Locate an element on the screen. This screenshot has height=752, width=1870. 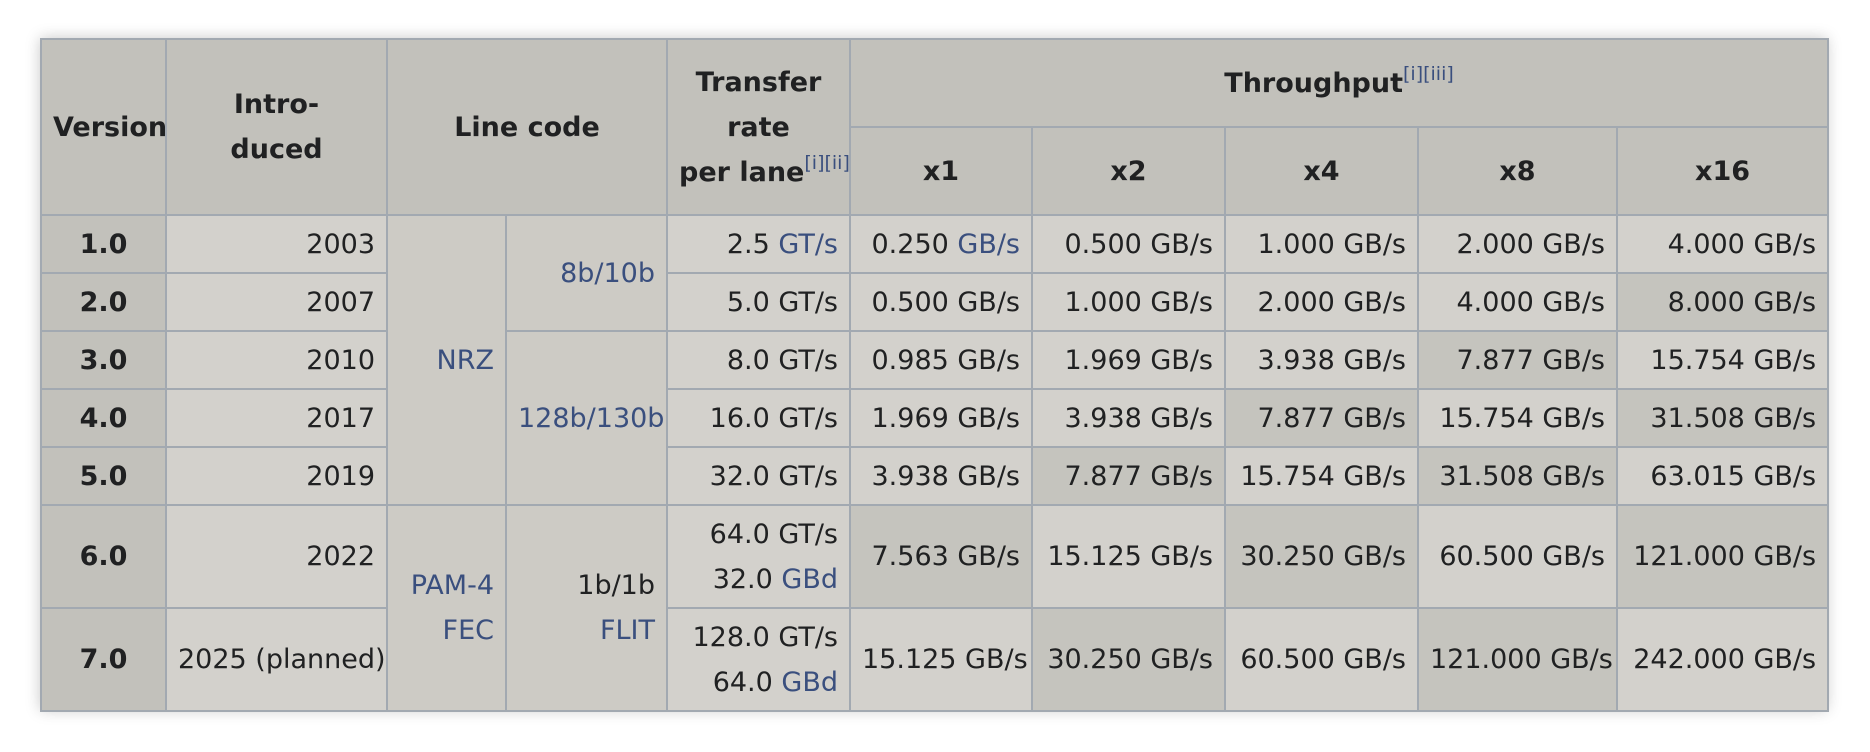
throughput-x8-cell: 31.508 GB/s is located at coordinates (1517, 476).